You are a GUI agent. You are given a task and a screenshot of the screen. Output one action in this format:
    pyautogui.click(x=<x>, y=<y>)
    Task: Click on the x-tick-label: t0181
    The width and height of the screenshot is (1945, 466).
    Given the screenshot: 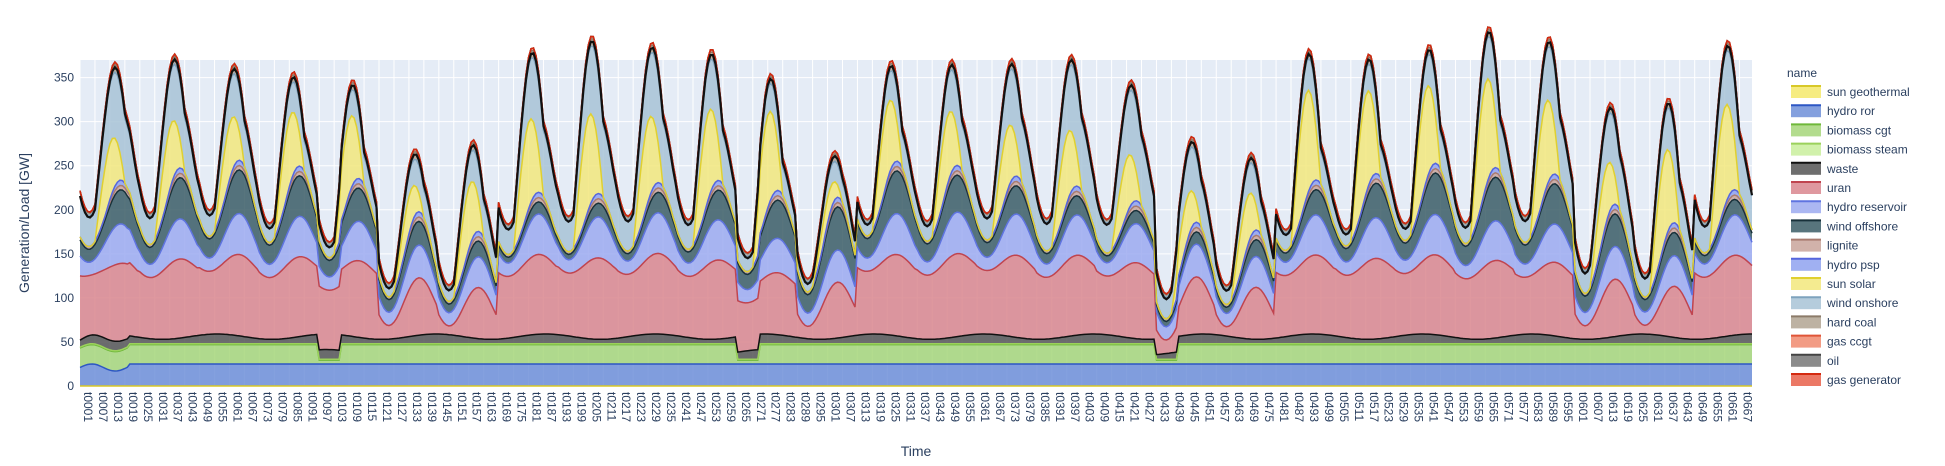 What is the action you would take?
    pyautogui.click(x=537, y=407)
    